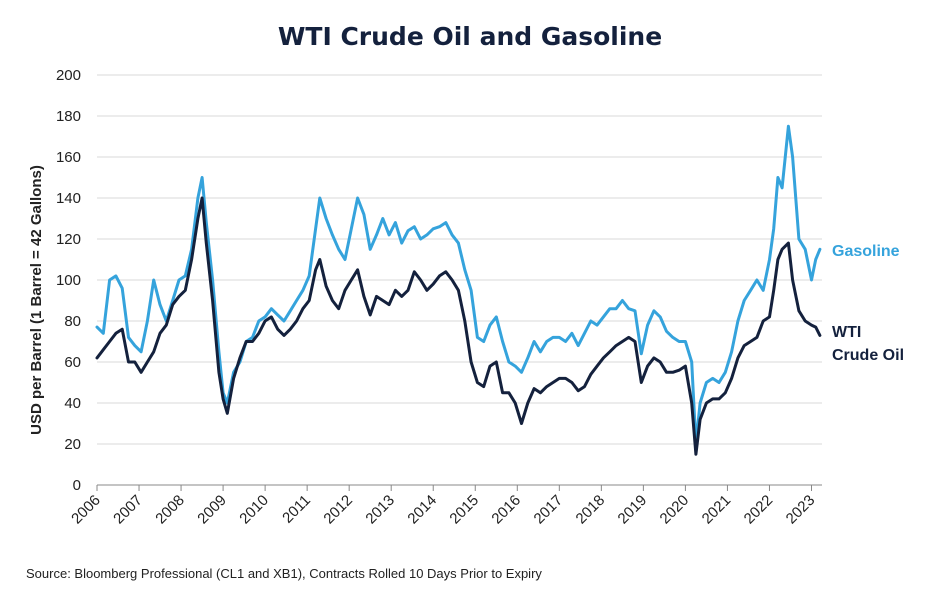  What do you see at coordinates (72, 362) in the screenshot?
I see `y-tick-label: 60` at bounding box center [72, 362].